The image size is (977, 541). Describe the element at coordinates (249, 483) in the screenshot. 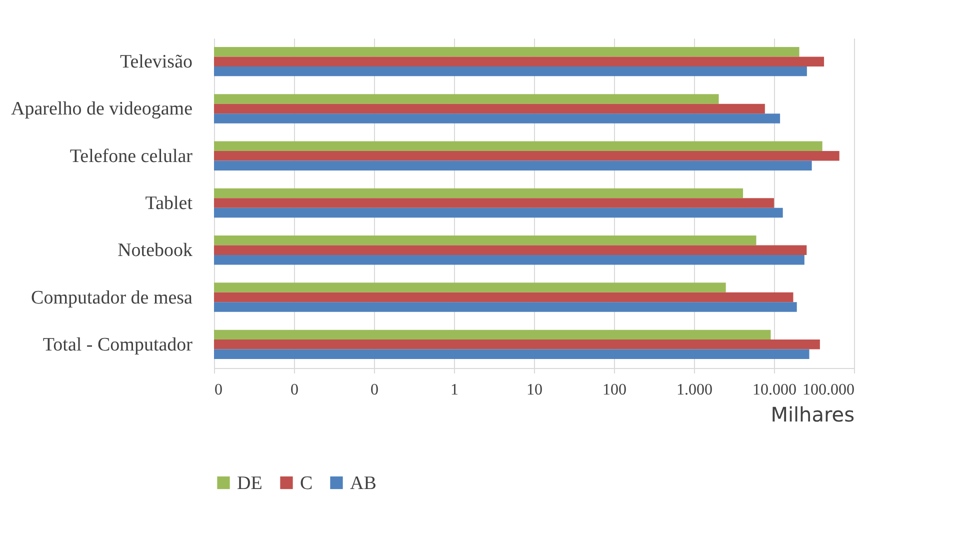

I see `legend-label: DE` at that location.